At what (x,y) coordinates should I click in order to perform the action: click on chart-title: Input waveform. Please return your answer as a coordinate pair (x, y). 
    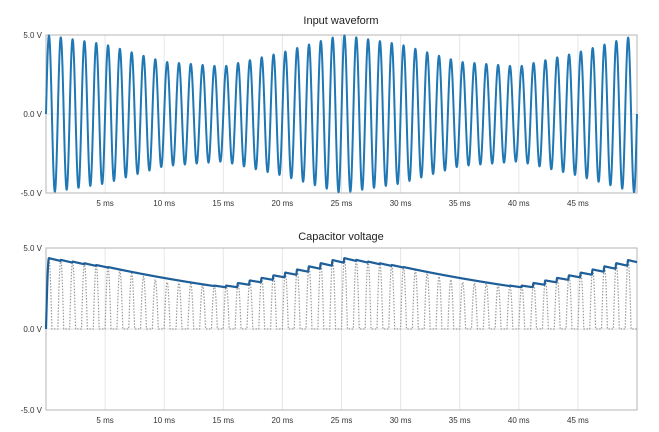
    Looking at the image, I should click on (340, 21).